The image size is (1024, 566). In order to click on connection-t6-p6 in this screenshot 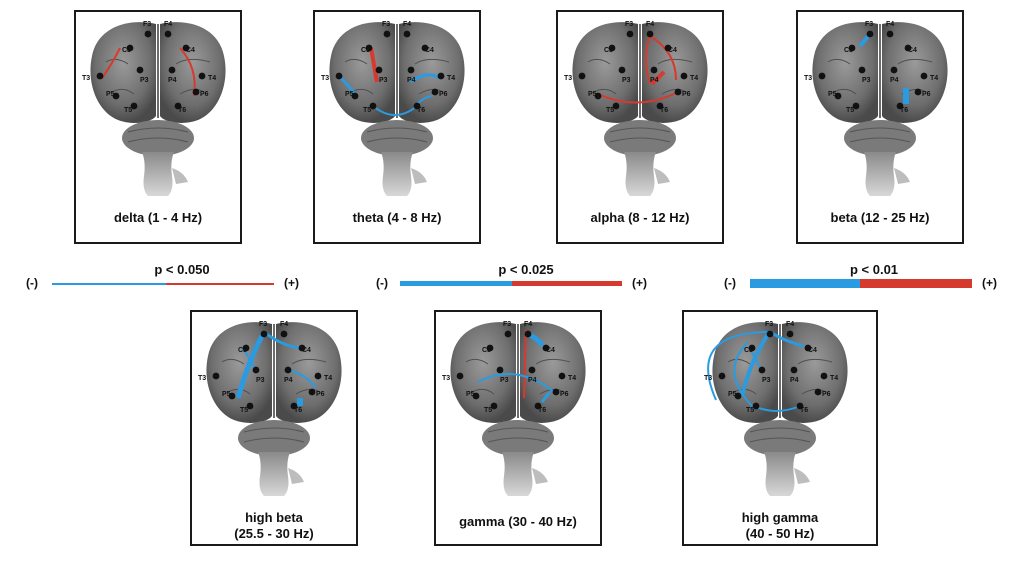, I will do `click(546, 397)`.